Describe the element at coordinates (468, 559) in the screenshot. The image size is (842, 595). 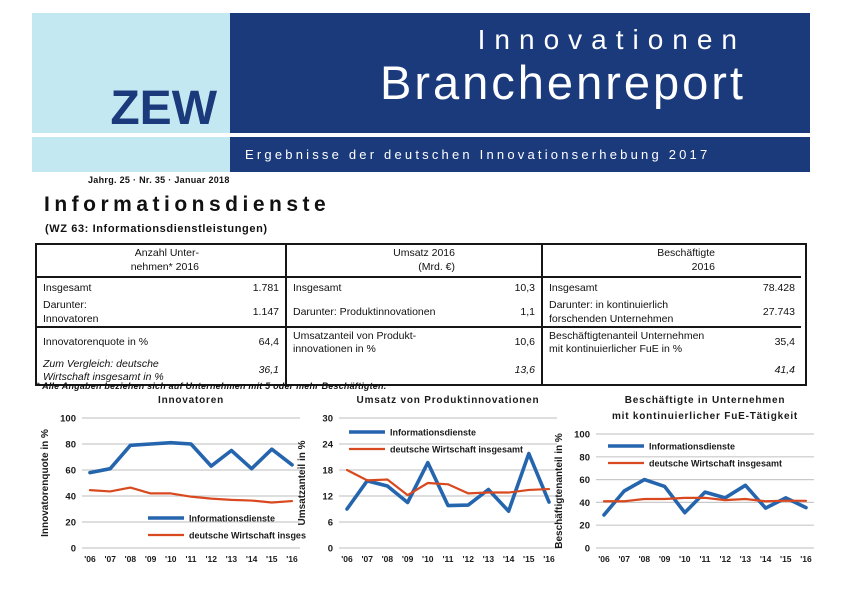
I see `svg-text: '12` at that location.